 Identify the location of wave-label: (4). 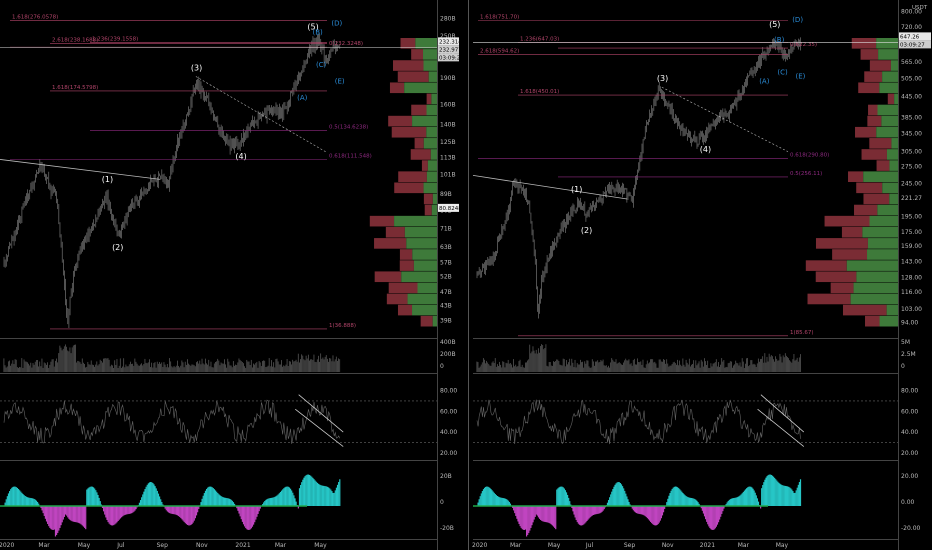
(240, 156).